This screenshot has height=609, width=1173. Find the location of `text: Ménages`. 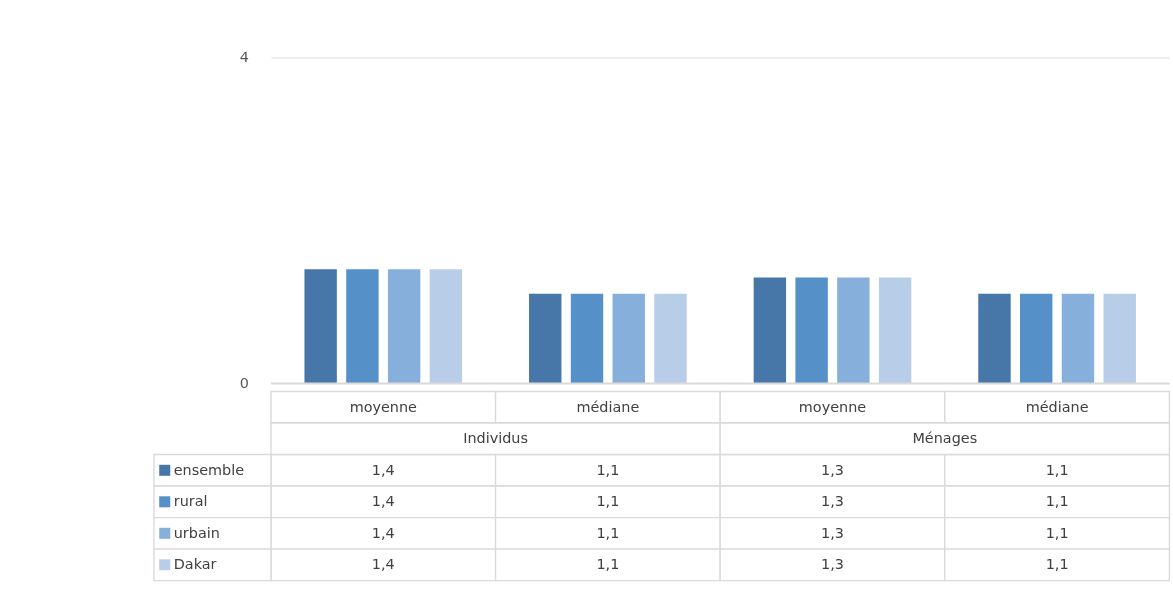

text: Ménages is located at coordinates (945, 438).